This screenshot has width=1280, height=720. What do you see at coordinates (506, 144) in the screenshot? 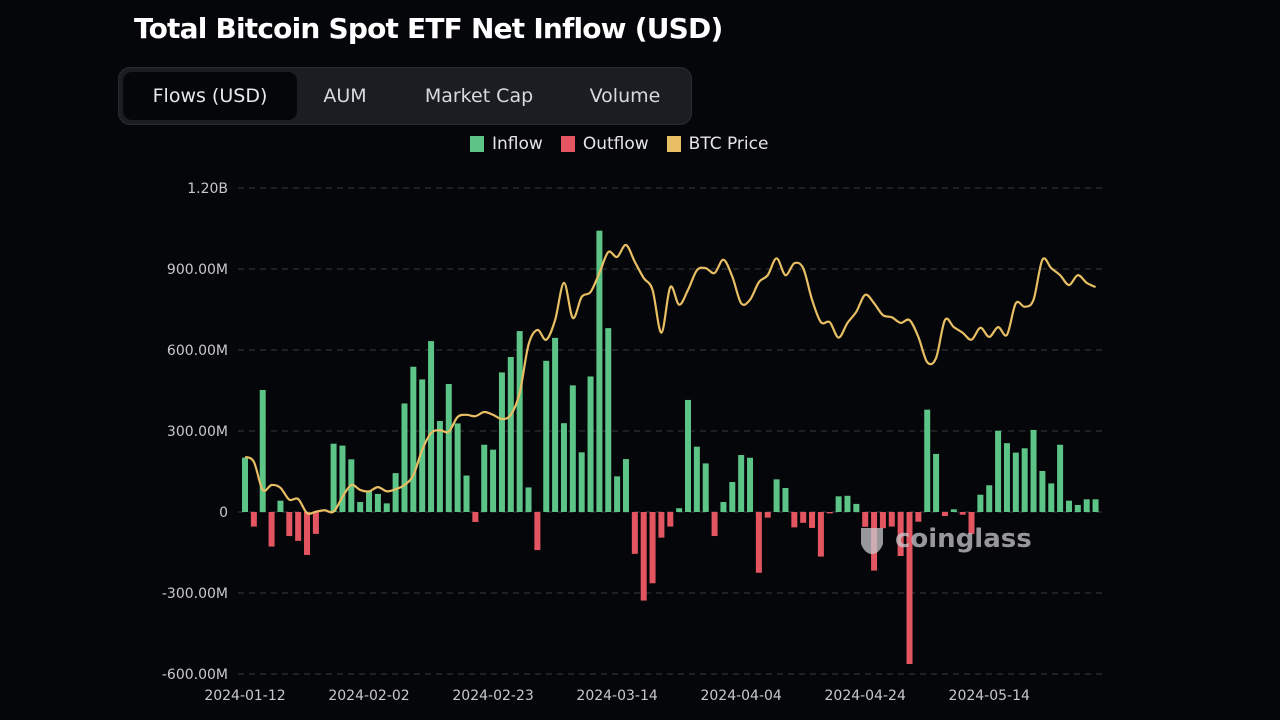
I see `legend-inflow: Inflow` at bounding box center [506, 144].